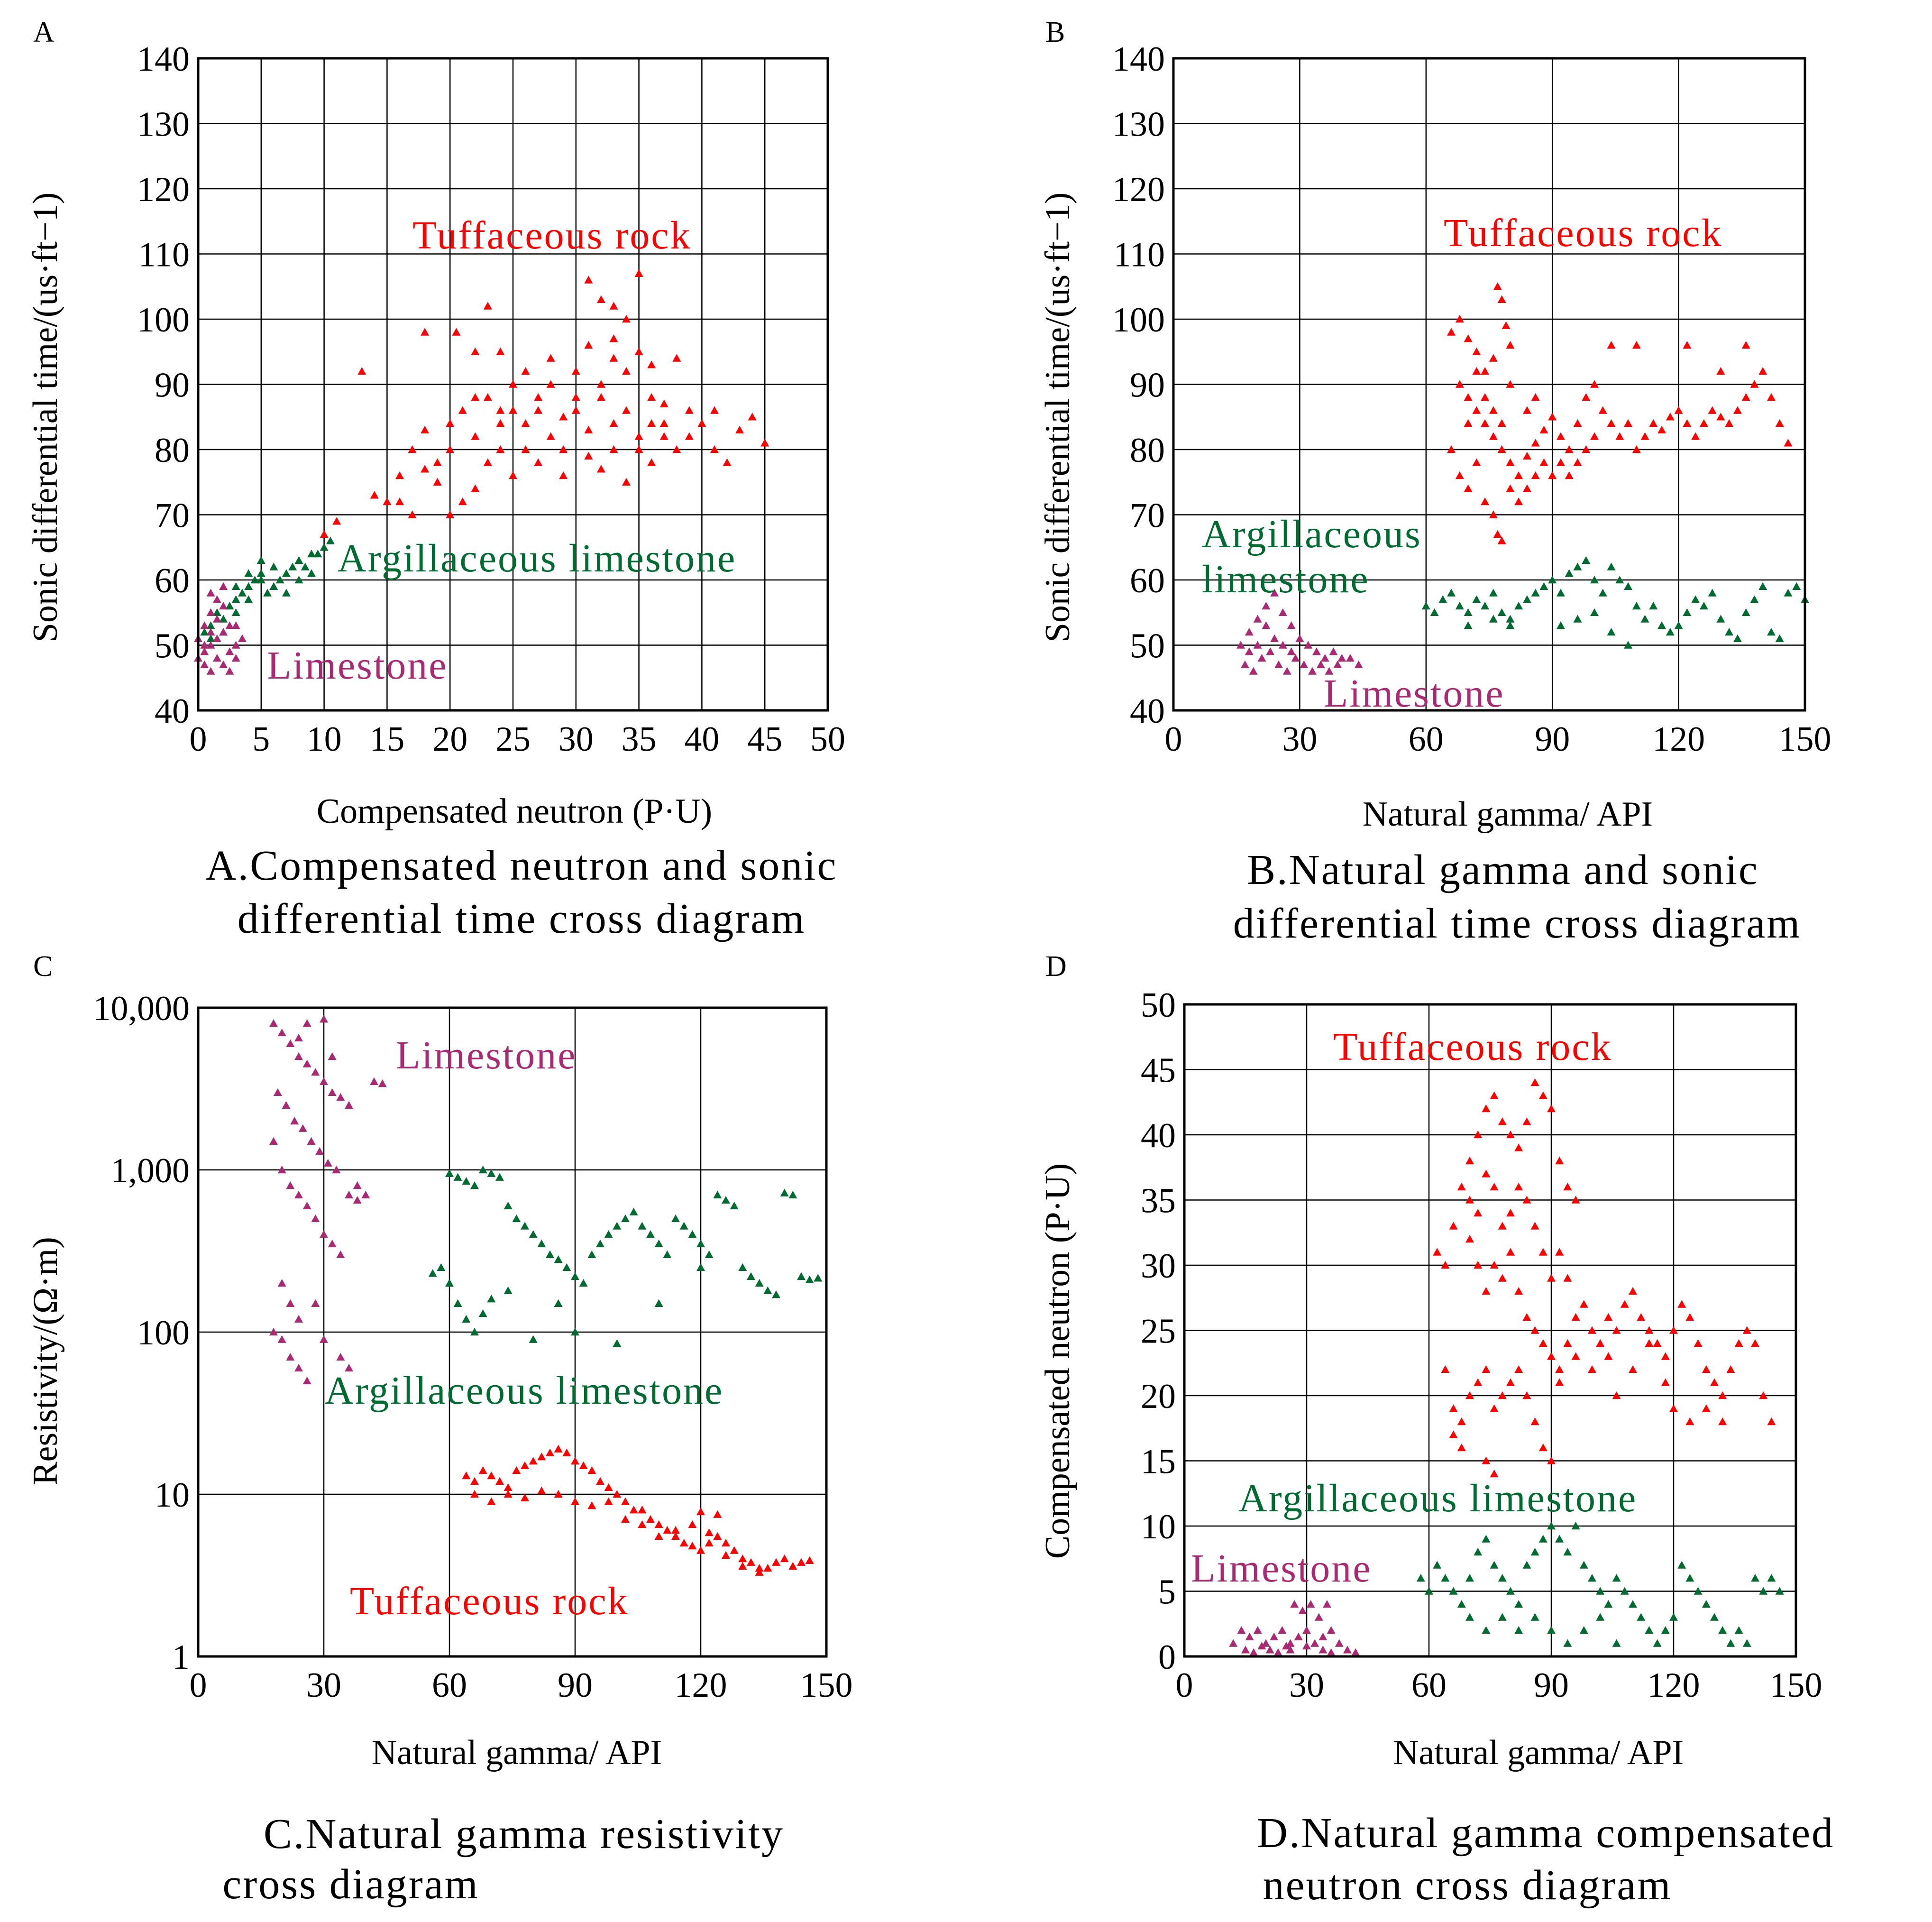  Describe the element at coordinates (163, 1333) in the screenshot. I see `panel-c-y-tick-label: 100` at that location.